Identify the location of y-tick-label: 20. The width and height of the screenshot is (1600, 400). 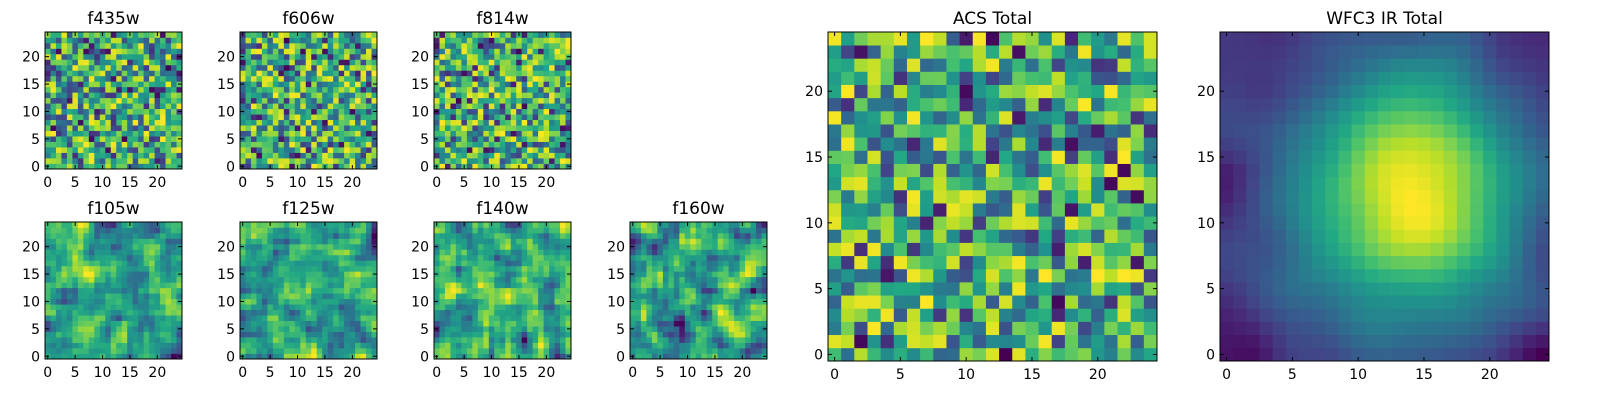
(226, 58).